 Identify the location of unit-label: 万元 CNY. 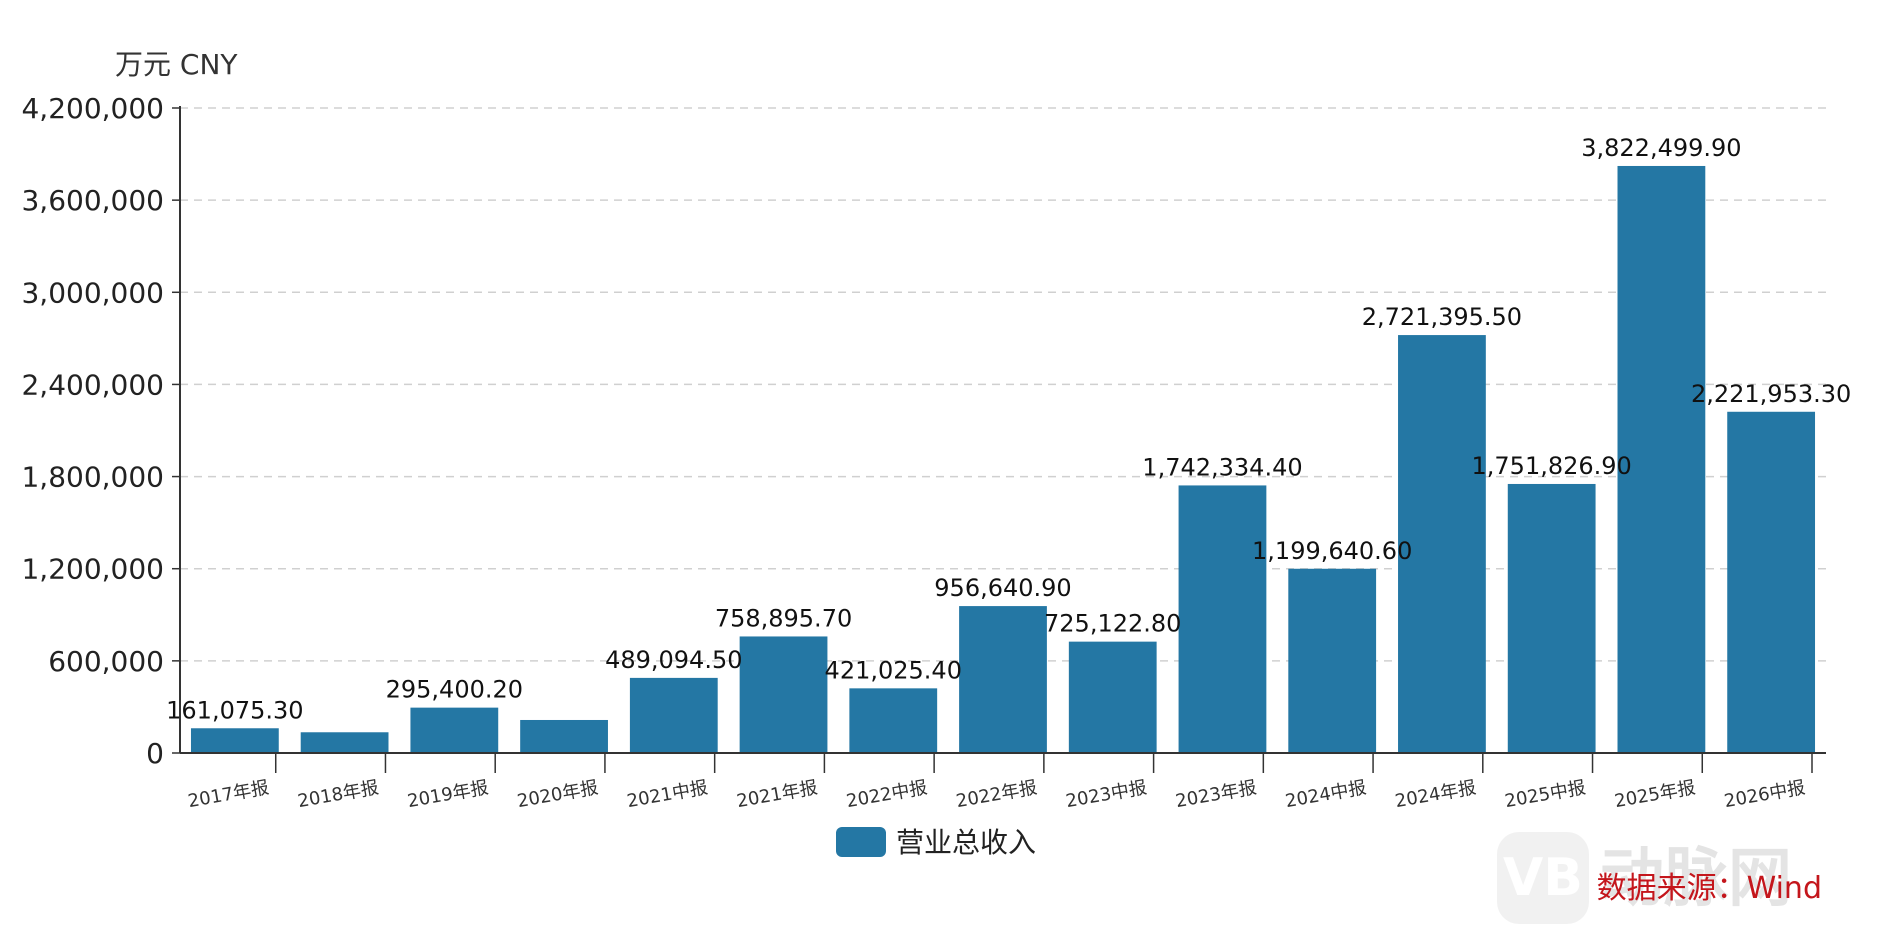
(176, 64).